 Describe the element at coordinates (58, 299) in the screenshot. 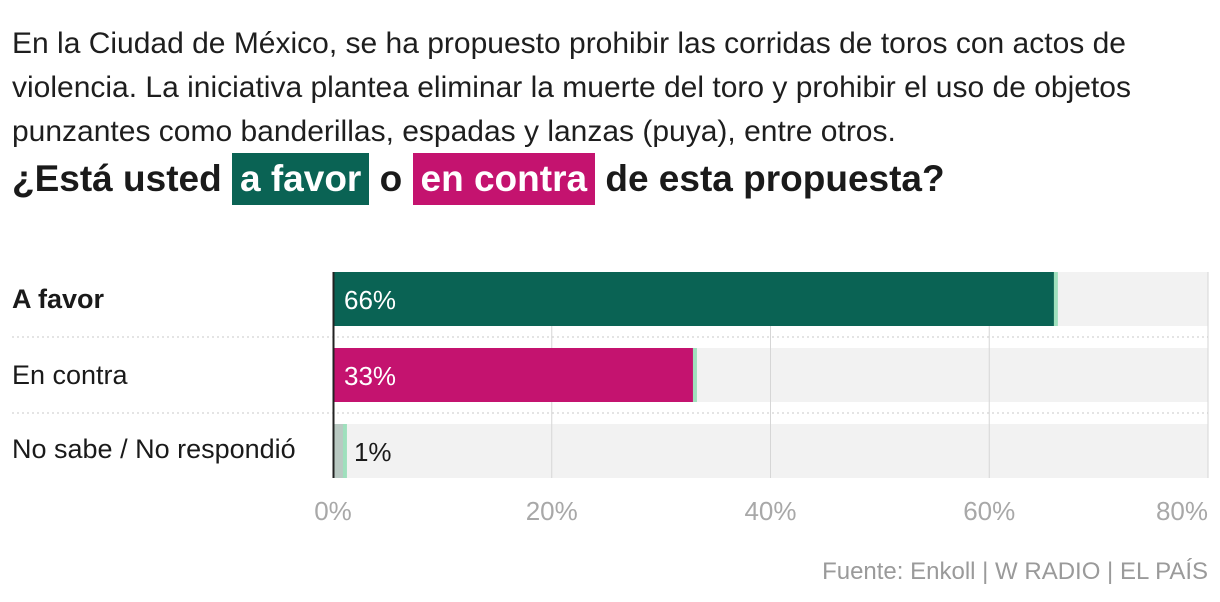

I see `category-label-a-favor: A favor` at that location.